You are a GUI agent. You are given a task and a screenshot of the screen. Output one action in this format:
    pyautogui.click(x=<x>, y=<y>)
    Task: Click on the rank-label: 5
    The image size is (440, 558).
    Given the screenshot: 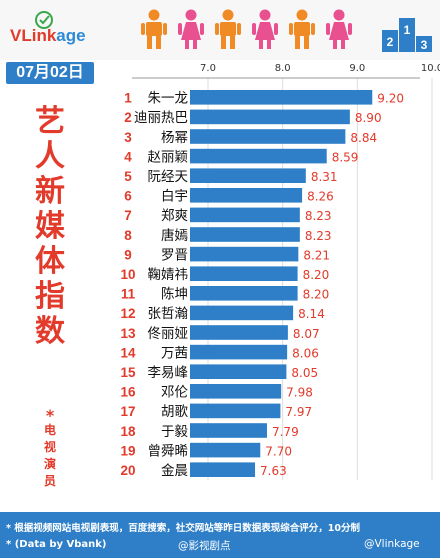 What is the action you would take?
    pyautogui.click(x=128, y=176)
    